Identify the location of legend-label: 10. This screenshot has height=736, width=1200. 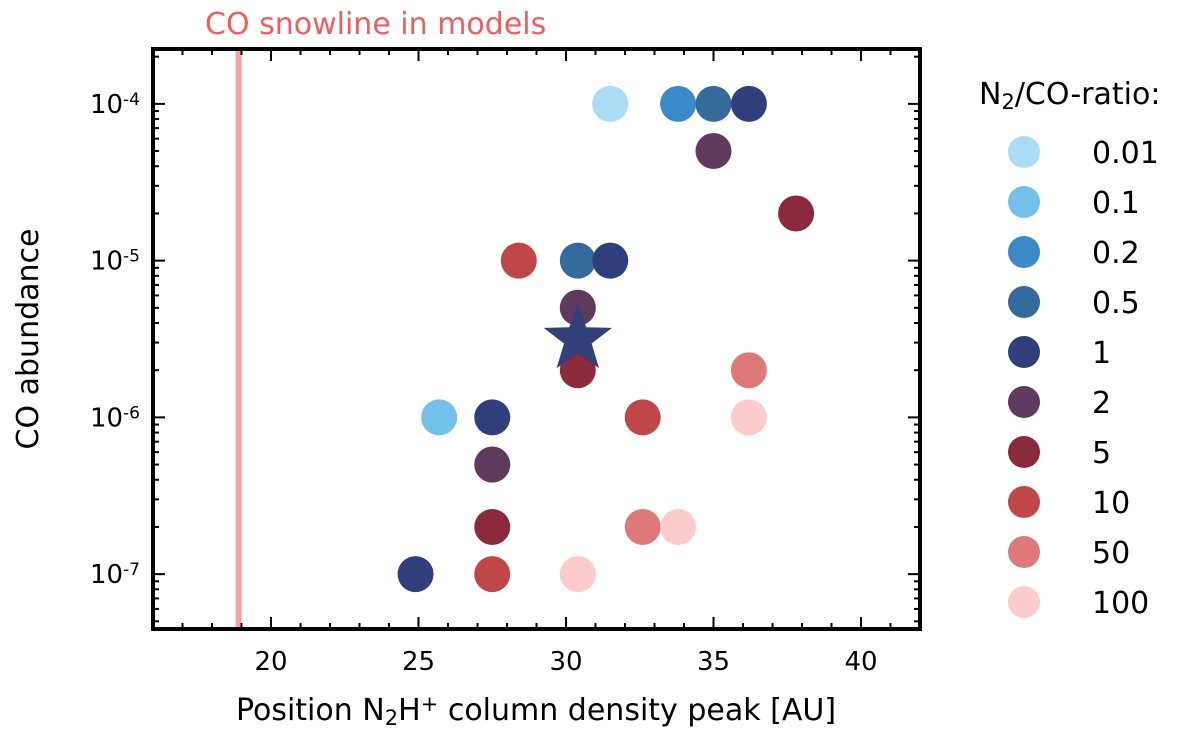
(1111, 503).